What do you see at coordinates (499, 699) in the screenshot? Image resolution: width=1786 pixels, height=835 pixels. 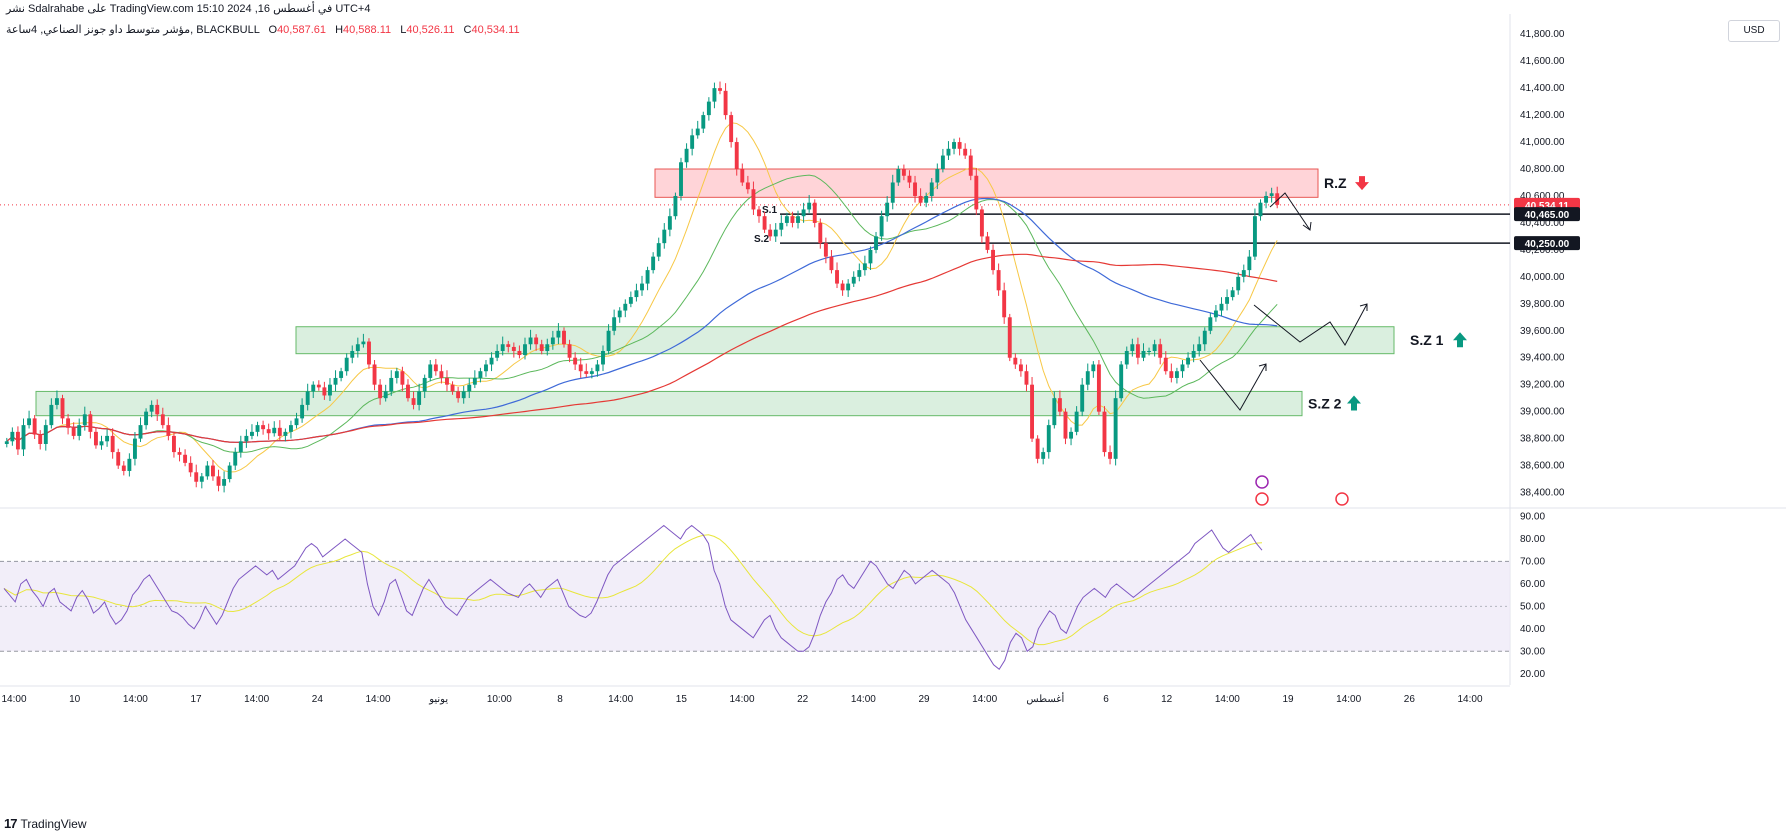 I see `x-tick-label: 10:00` at bounding box center [499, 699].